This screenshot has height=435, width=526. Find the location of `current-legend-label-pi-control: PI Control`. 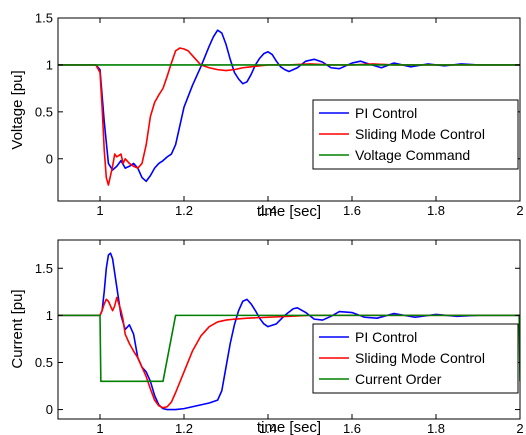

current-legend-label-pi-control: PI Control is located at coordinates (386, 337).